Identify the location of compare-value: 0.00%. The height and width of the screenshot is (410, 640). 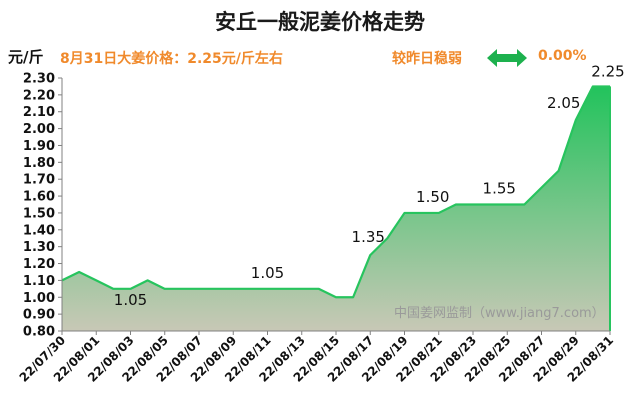
(562, 56).